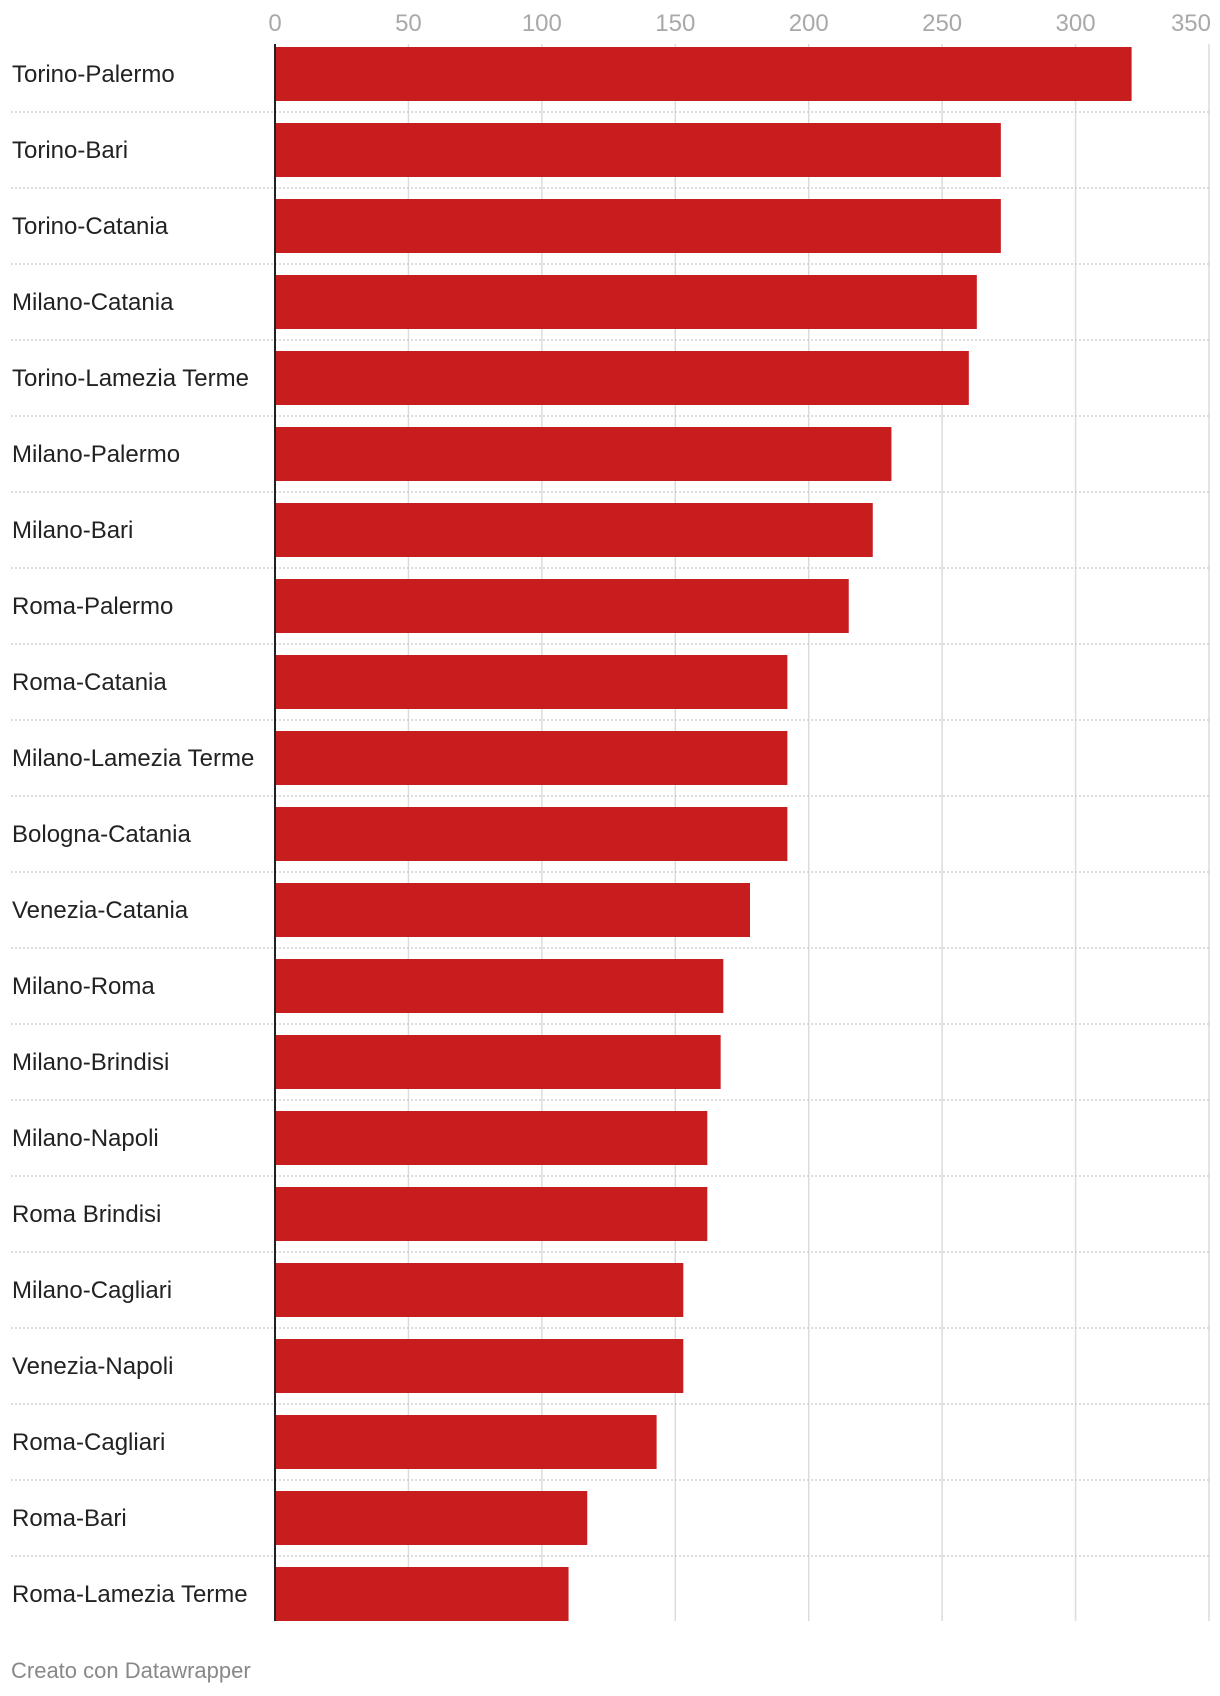  I want to click on category-label: Milano-Lamezia Terme, so click(133, 758).